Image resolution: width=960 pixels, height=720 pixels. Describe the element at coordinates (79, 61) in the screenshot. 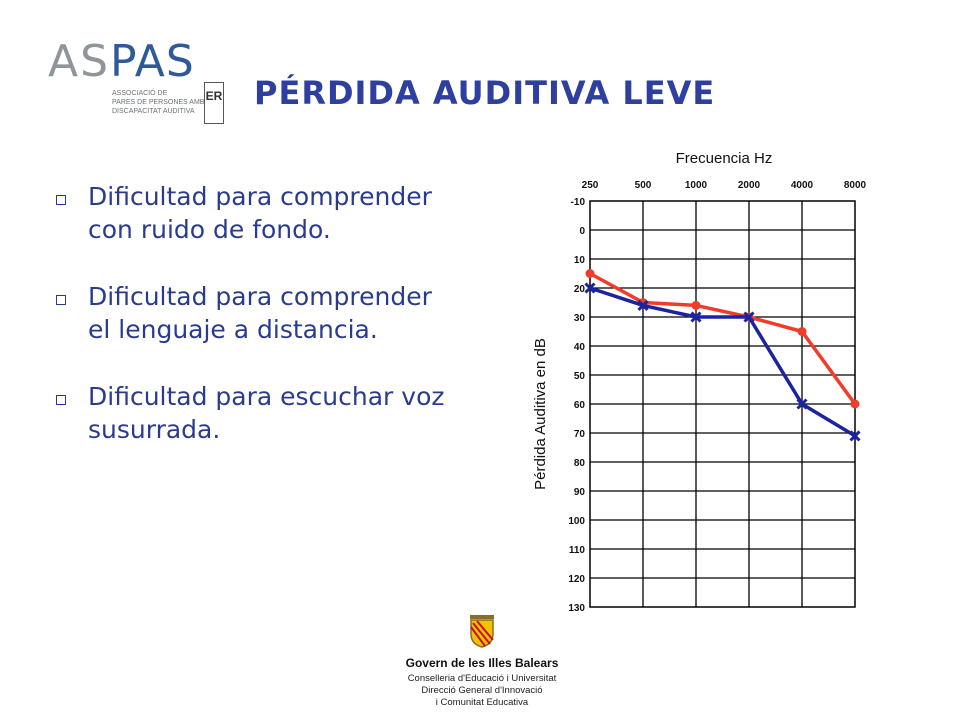

I see `logo-text-as: AS` at that location.